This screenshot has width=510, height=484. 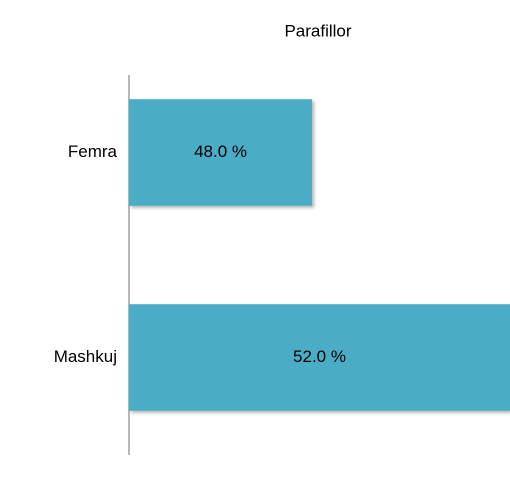 I want to click on bar, so click(x=221, y=152).